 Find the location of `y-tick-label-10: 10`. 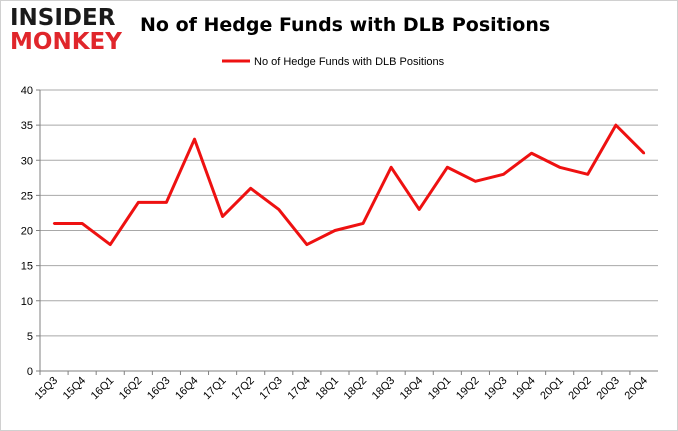

y-tick-label-10: 10 is located at coordinates (27, 302).